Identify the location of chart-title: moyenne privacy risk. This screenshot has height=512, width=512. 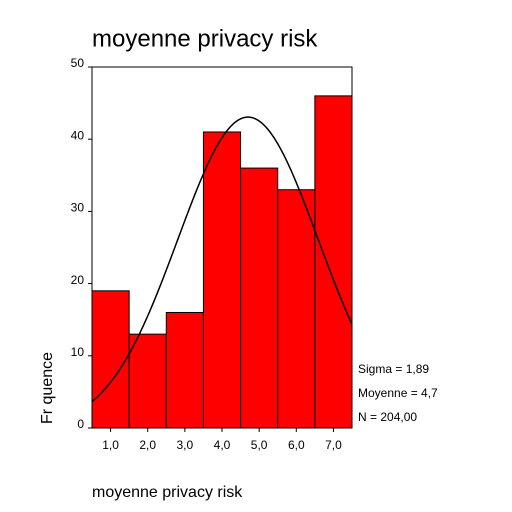
(205, 38).